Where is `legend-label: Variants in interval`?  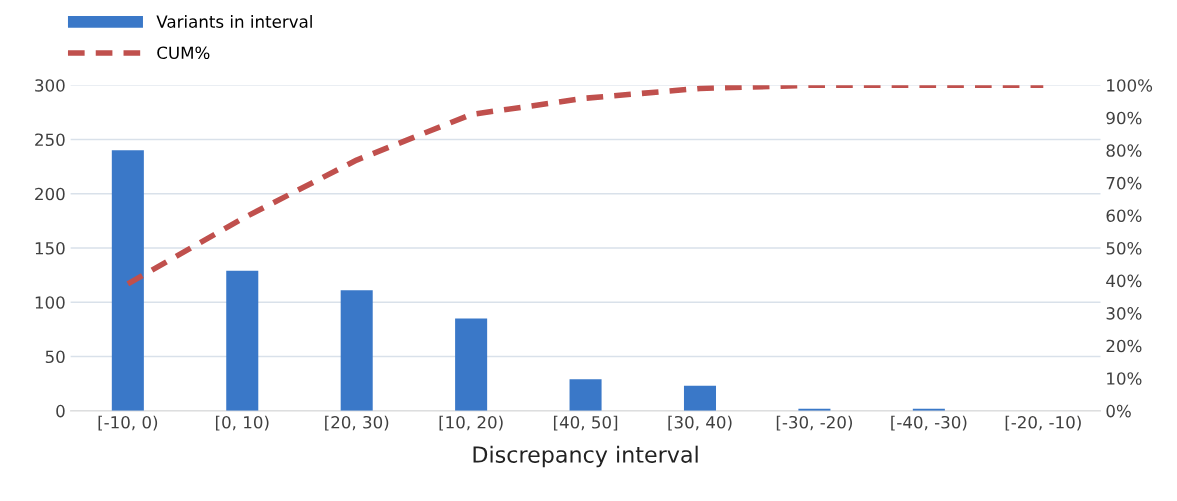 legend-label: Variants in interval is located at coordinates (234, 21).